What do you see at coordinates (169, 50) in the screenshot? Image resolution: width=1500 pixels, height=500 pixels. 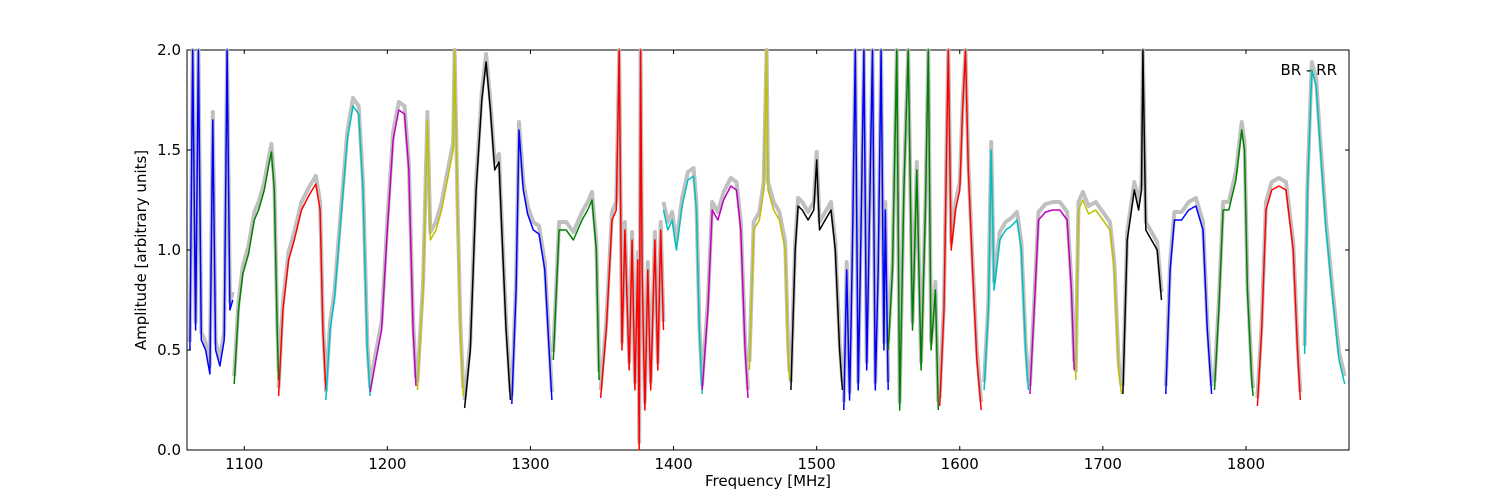 I see `y-tick-label: 2.0` at bounding box center [169, 50].